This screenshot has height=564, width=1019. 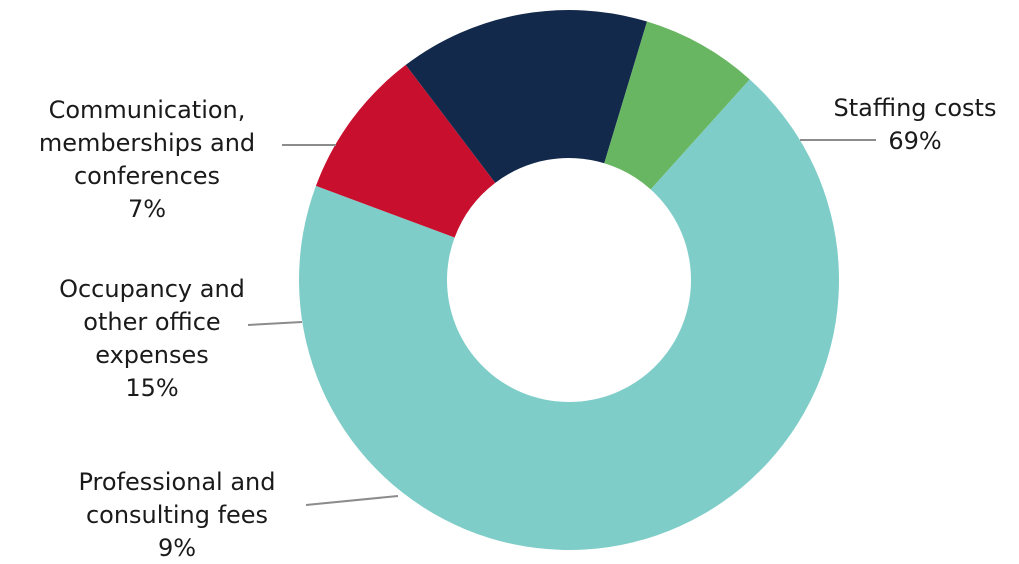 I want to click on slice-label-line: conferences, so click(x=147, y=176).